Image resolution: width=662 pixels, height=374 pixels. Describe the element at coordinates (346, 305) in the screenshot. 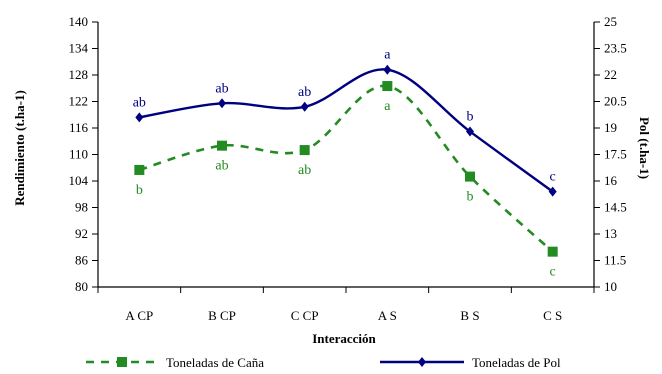

I see `x-axis-ticks: A CP B CP C CP A S B S C S` at that location.